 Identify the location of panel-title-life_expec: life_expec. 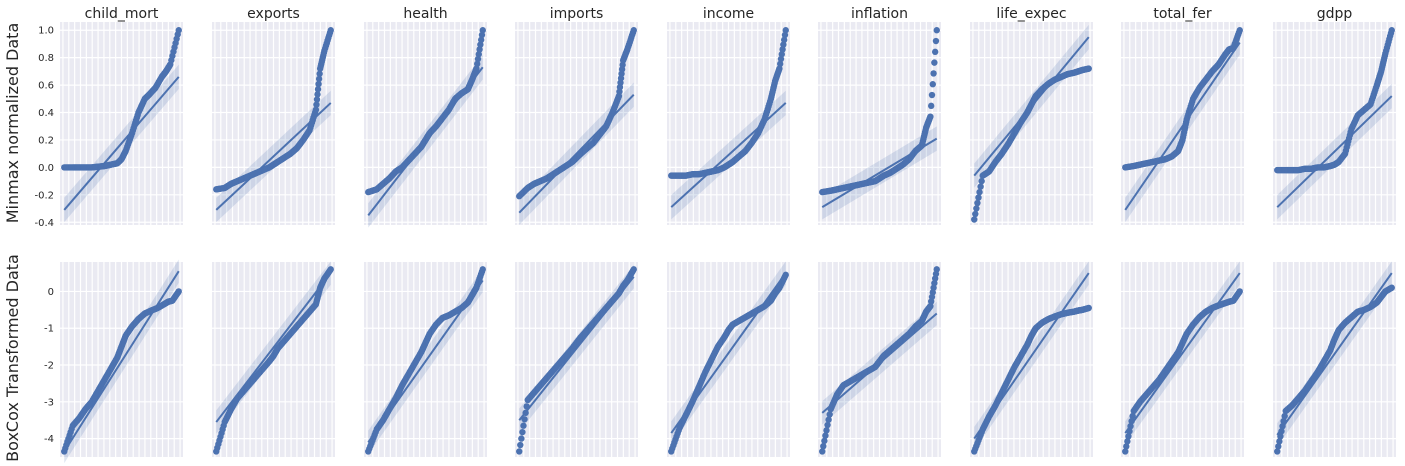
(1031, 14).